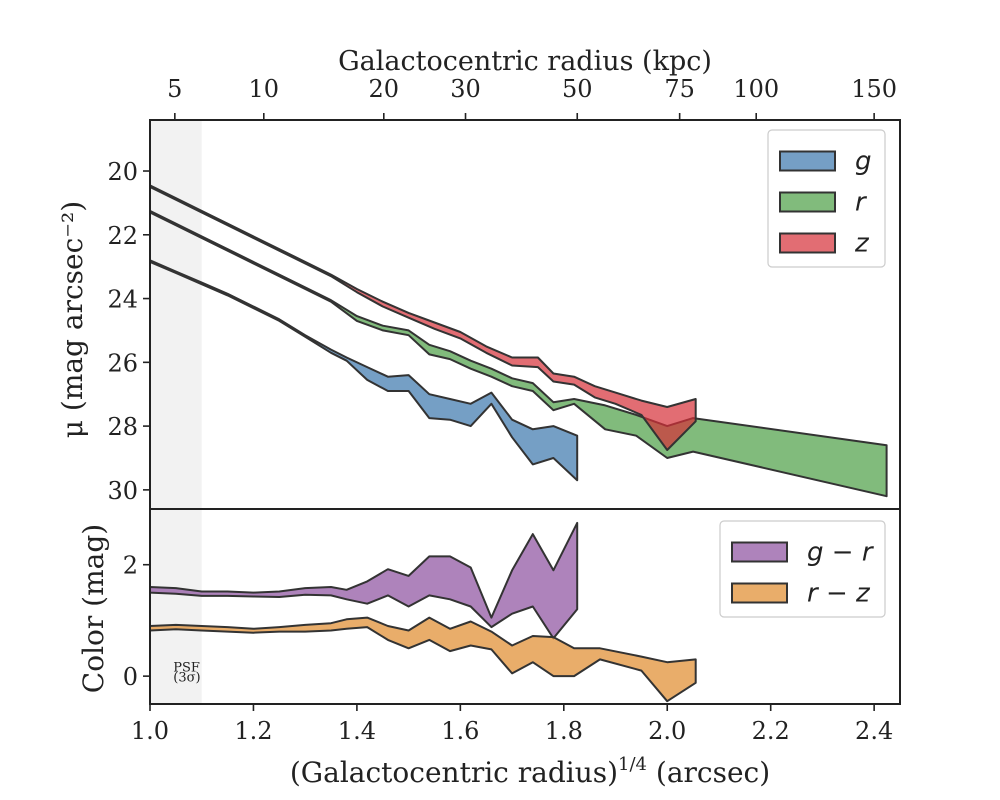 This screenshot has width=1000, height=800. Describe the element at coordinates (72, 319) in the screenshot. I see `y-axis-label-top: μ (mag arcsec⁻²)` at that location.